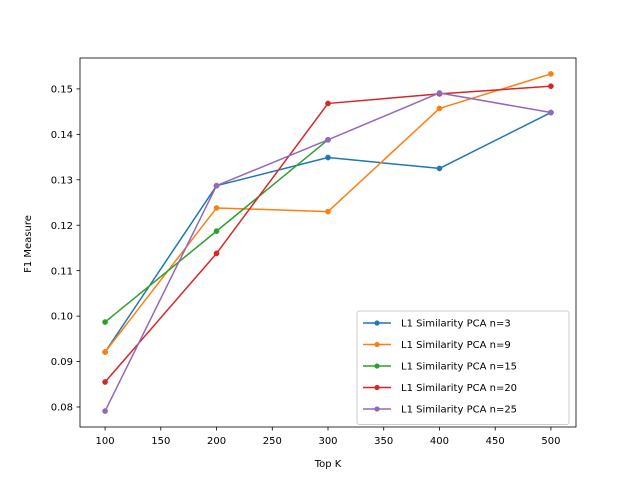 This screenshot has width=640, height=480. Describe the element at coordinates (459, 367) in the screenshot. I see `legend-entry-label: L1 Similarity PCA n=15` at that location.